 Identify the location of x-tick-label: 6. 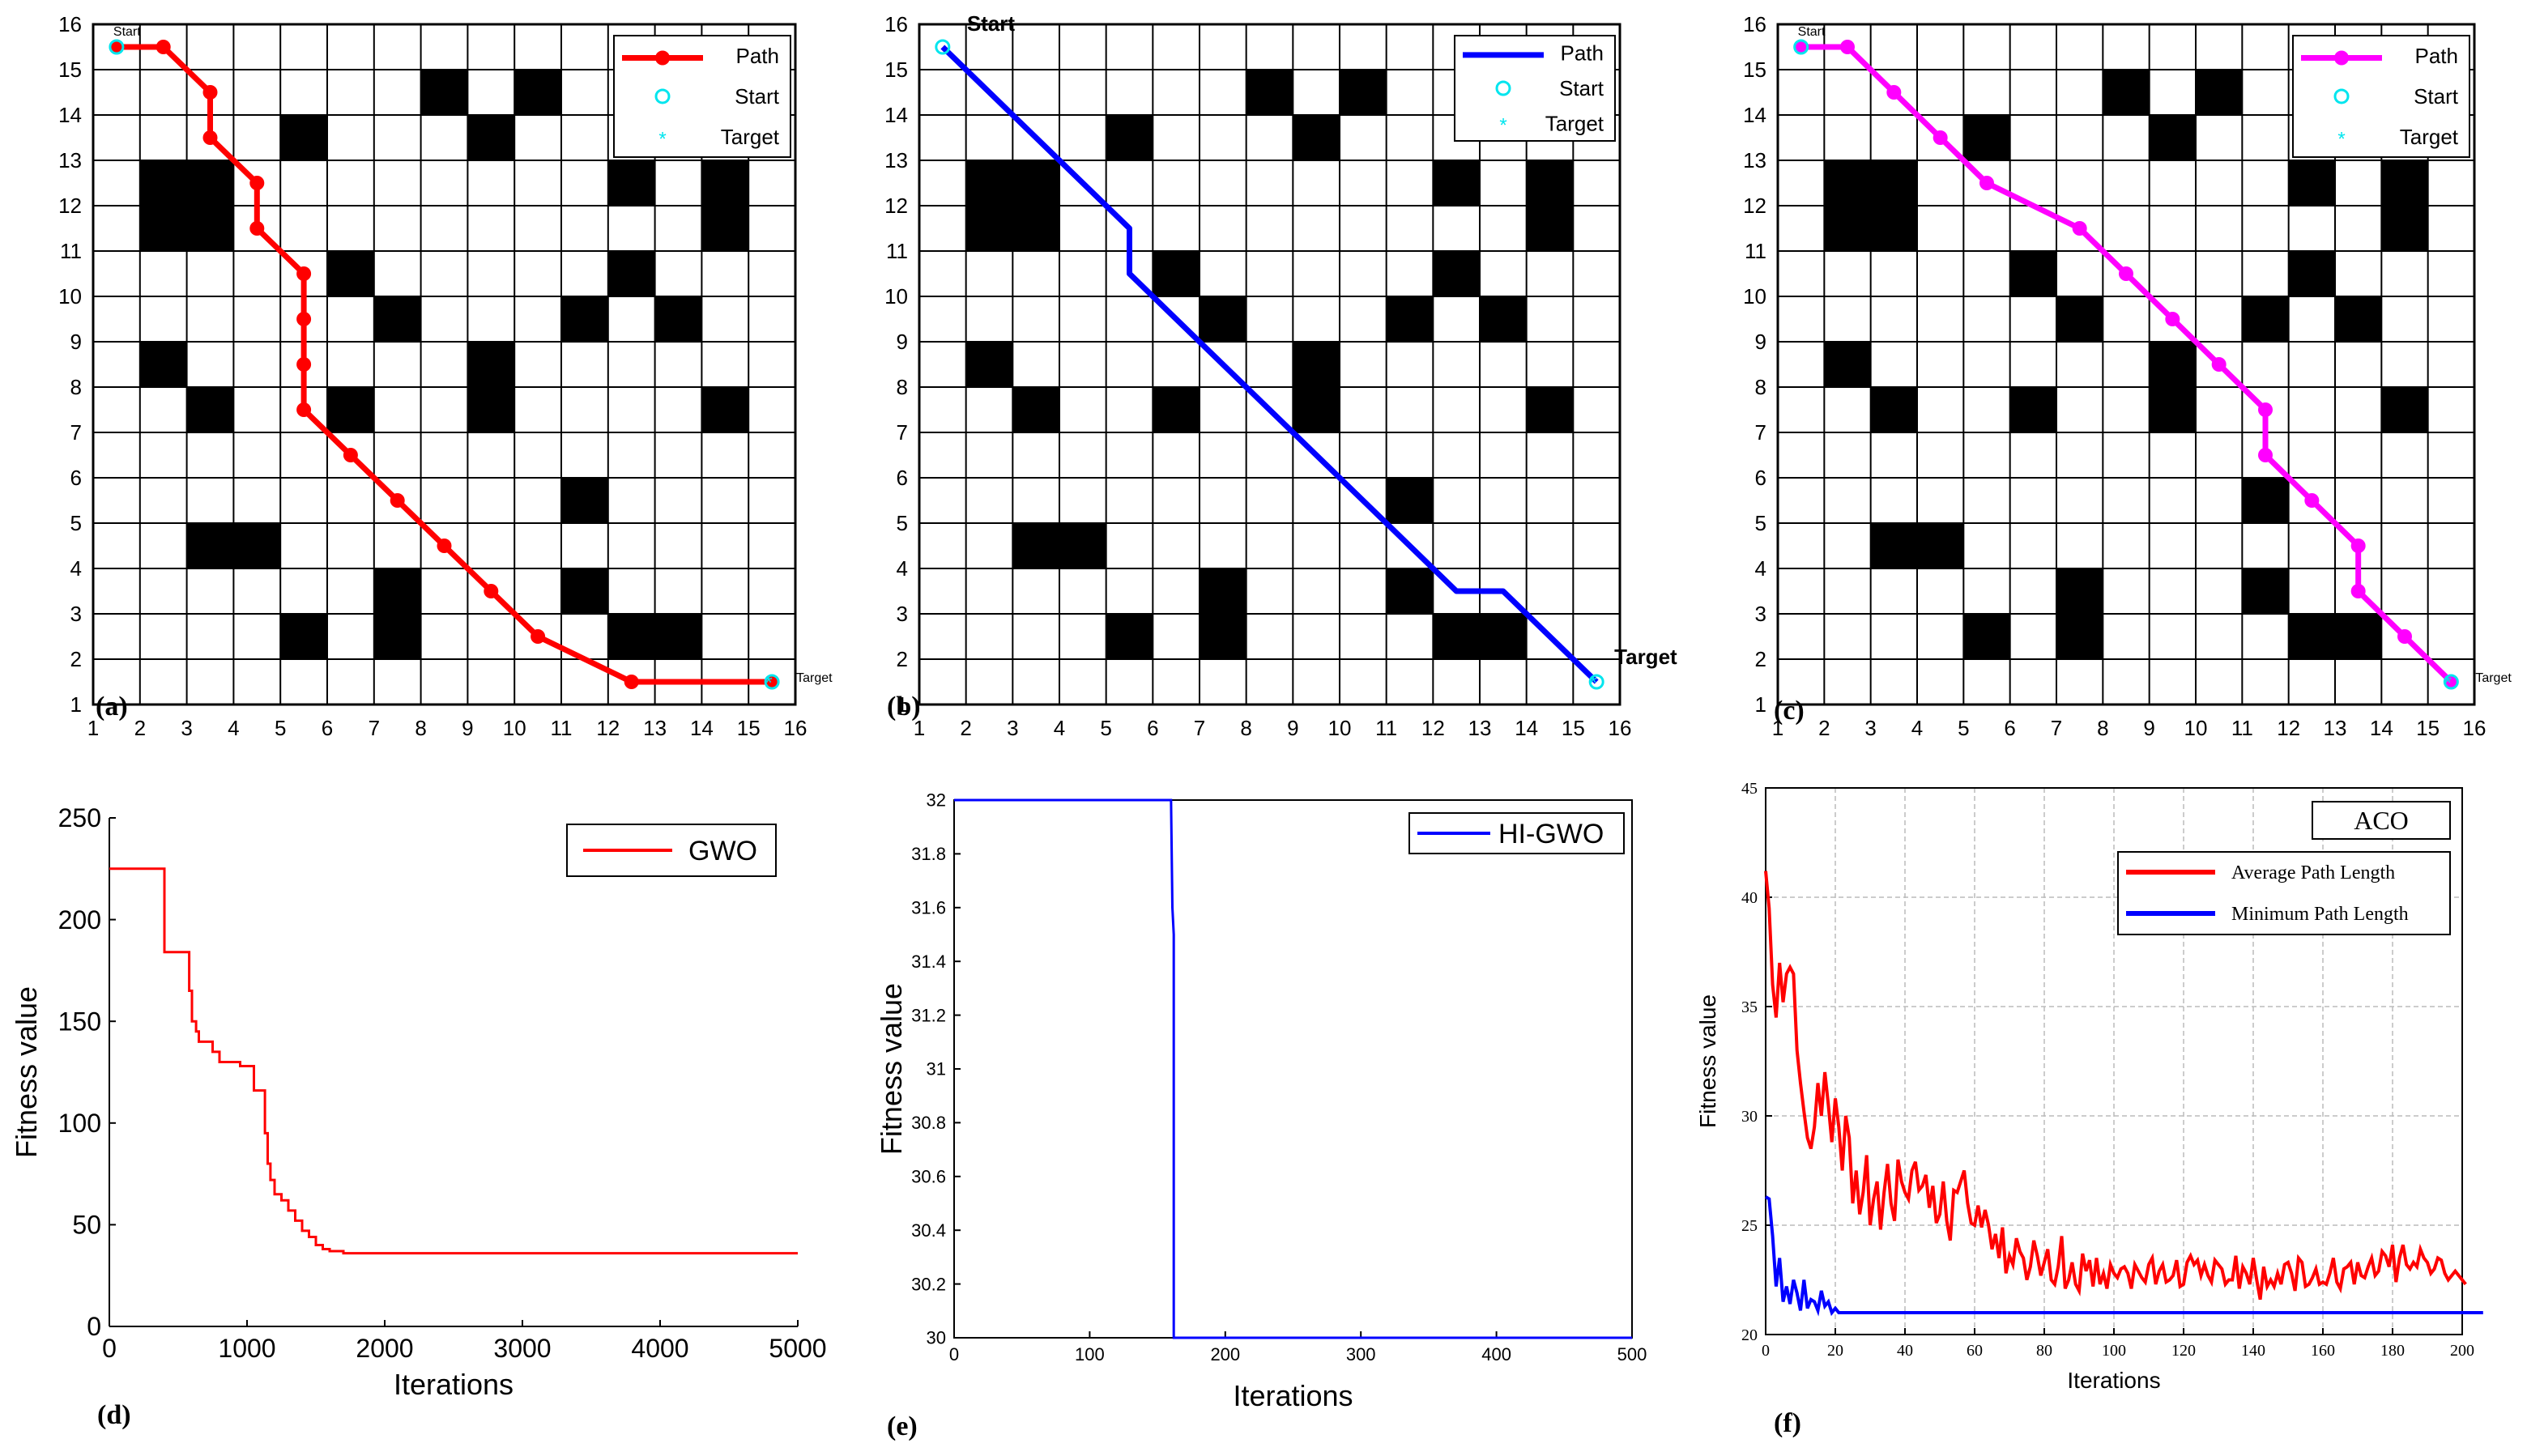
(1152, 728).